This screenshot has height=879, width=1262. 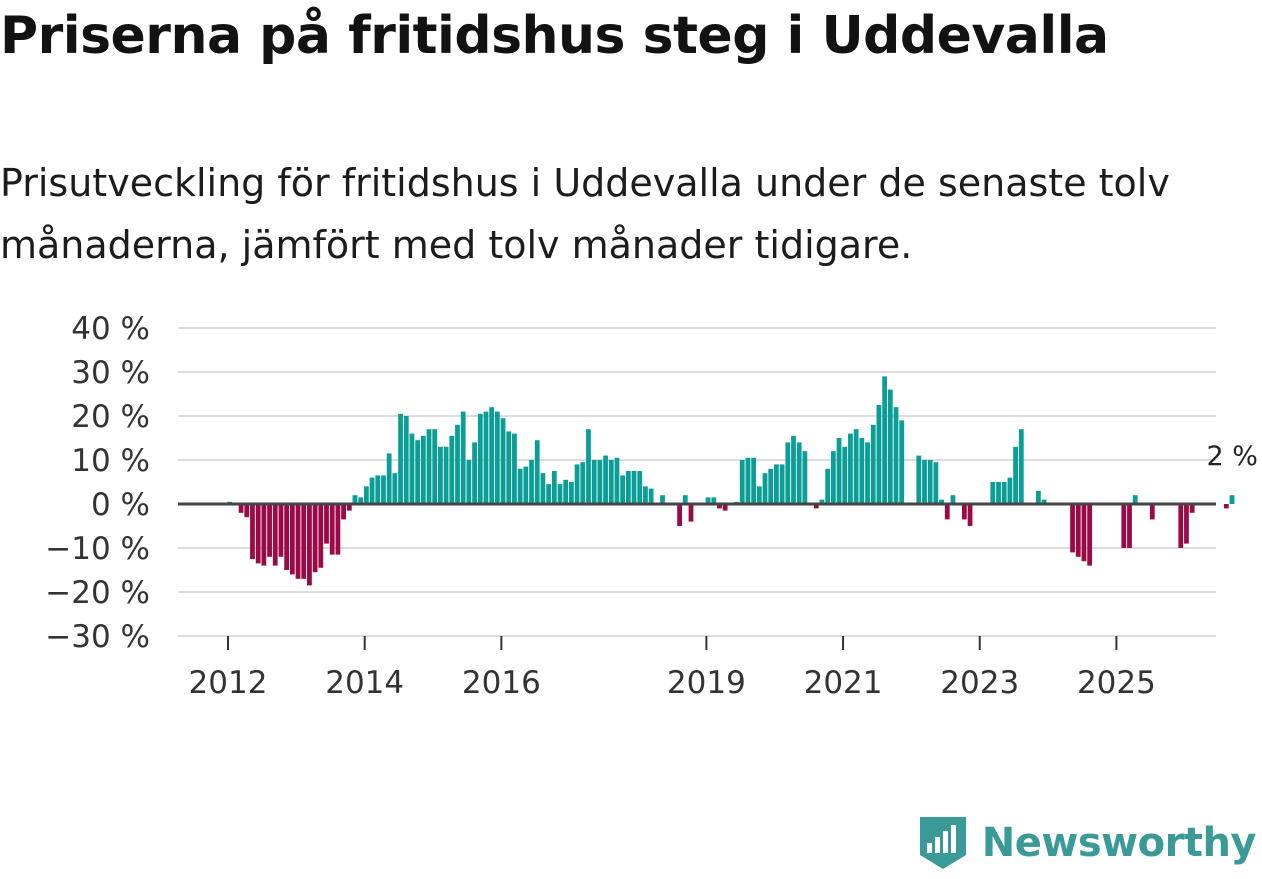 What do you see at coordinates (979, 683) in the screenshot?
I see `x-tick-label: 2023` at bounding box center [979, 683].